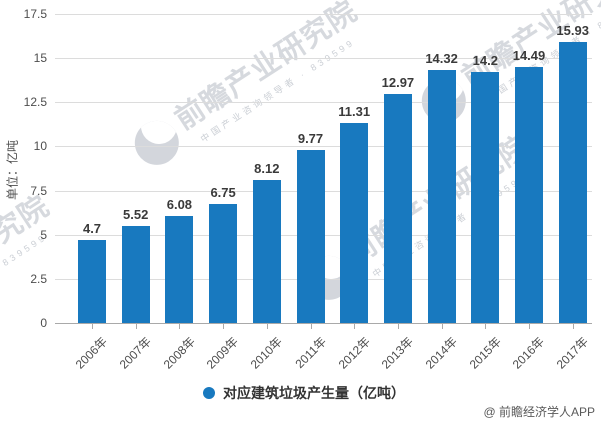 The width and height of the screenshot is (601, 428). What do you see at coordinates (223, 192) in the screenshot?
I see `bar-value-label: 6.75` at bounding box center [223, 192].